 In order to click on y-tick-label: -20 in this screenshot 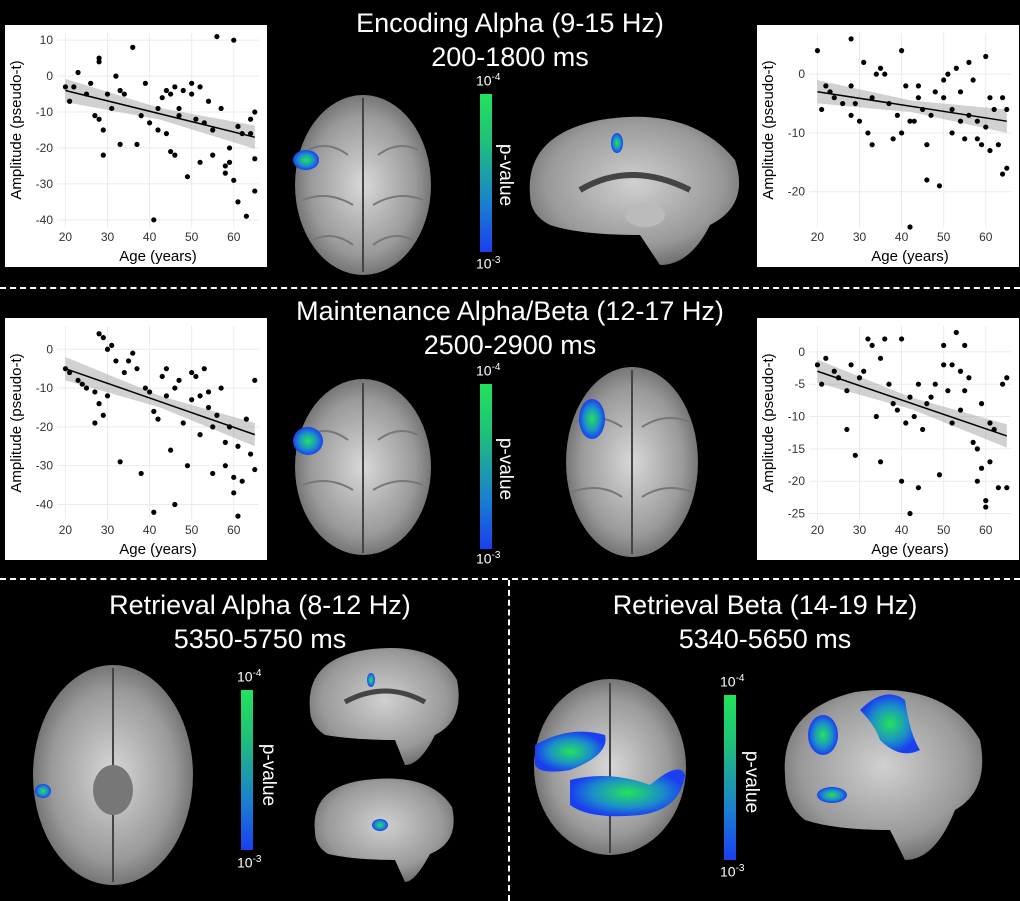, I will do `click(797, 481)`.